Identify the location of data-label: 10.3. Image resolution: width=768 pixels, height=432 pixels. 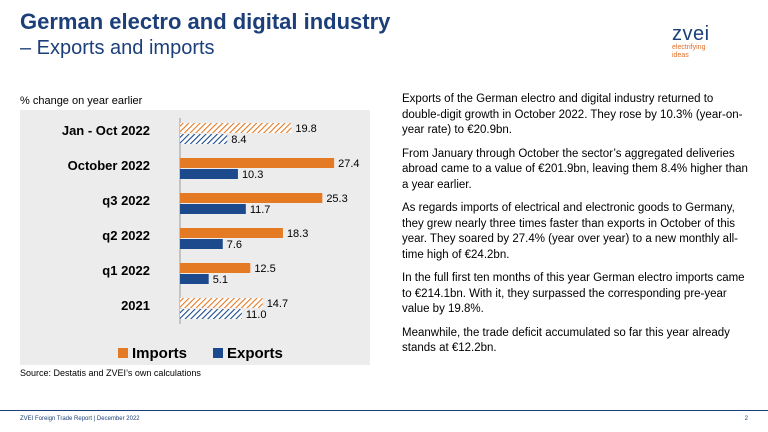
(252, 175).